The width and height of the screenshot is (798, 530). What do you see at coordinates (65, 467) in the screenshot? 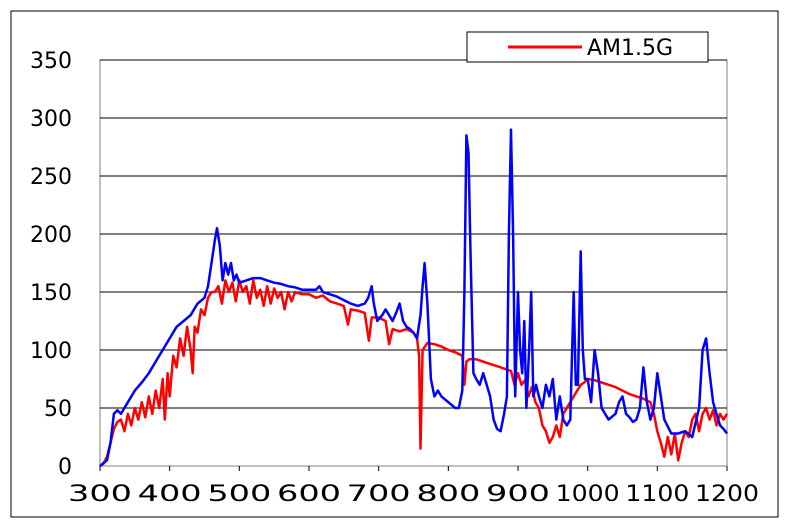
I see `y-tick-label: 0` at bounding box center [65, 467].